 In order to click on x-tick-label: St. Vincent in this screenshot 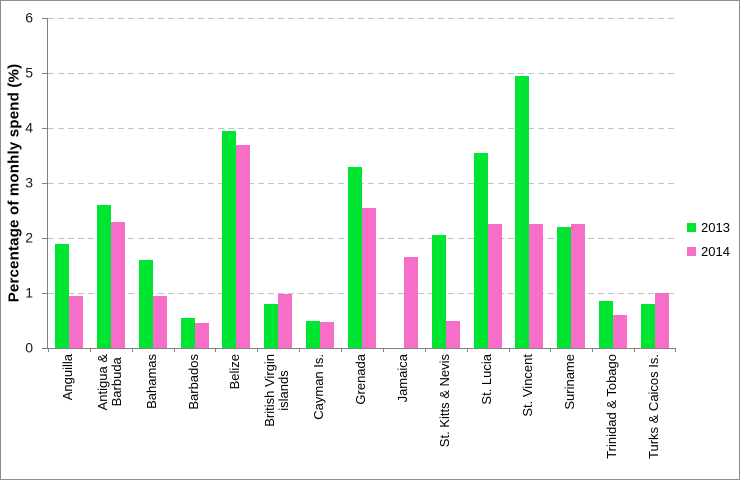, I will do `click(528, 385)`.